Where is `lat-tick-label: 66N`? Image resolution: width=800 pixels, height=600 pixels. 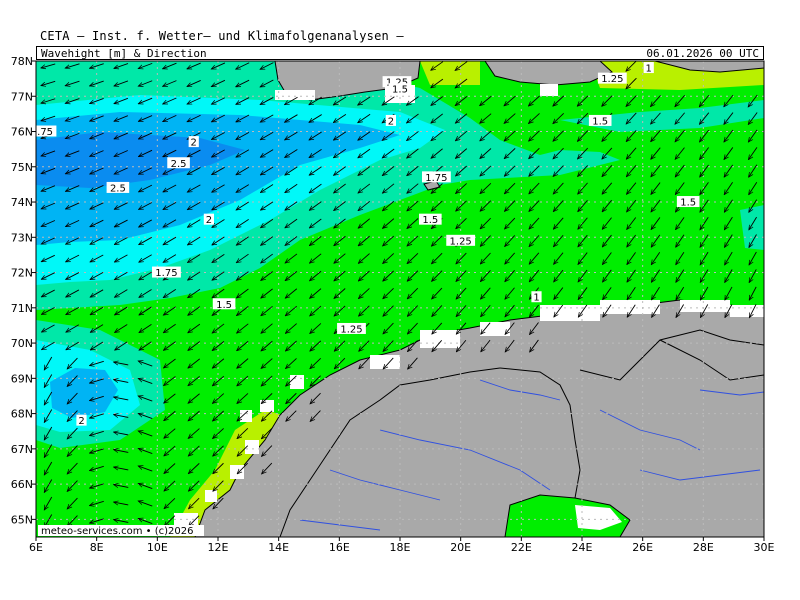
lat-tick-label: 66N is located at coordinates (22, 484).